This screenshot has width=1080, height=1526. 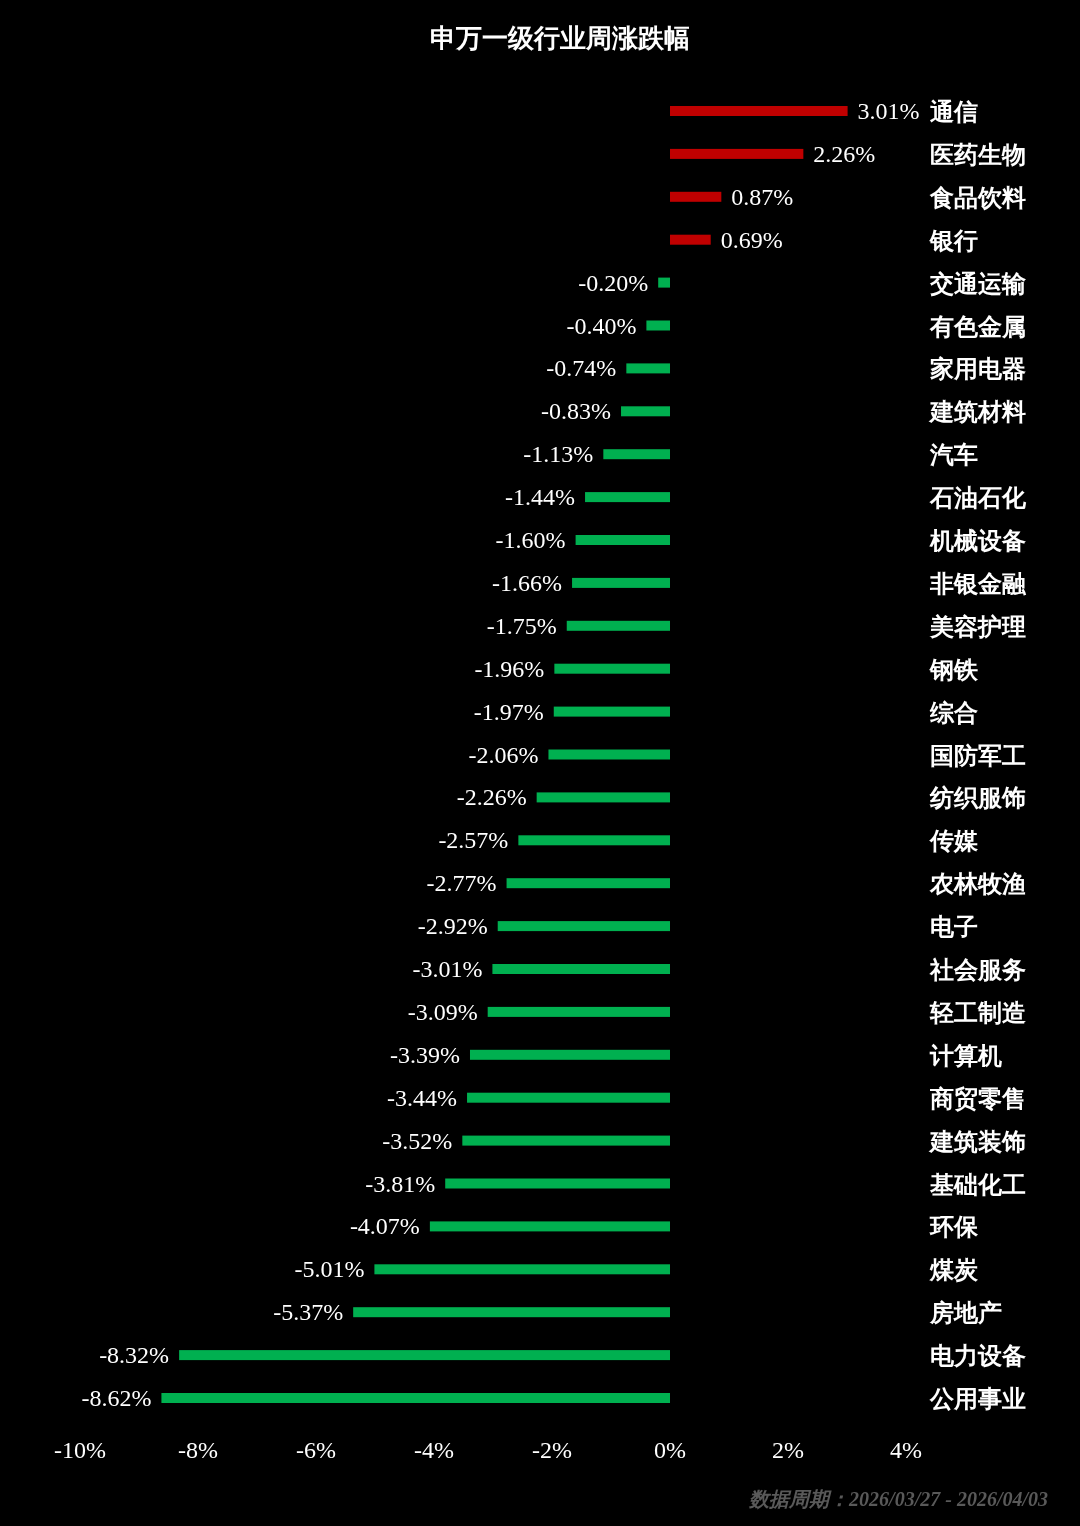 What do you see at coordinates (329, 1269) in the screenshot?
I see `data-label: -5.01%` at bounding box center [329, 1269].